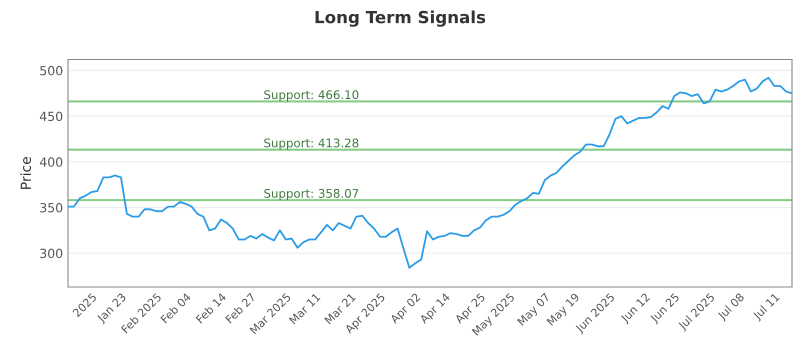 The width and height of the screenshot is (800, 350). What do you see at coordinates (176, 308) in the screenshot?
I see `x-tick-label: Feb 04` at bounding box center [176, 308].